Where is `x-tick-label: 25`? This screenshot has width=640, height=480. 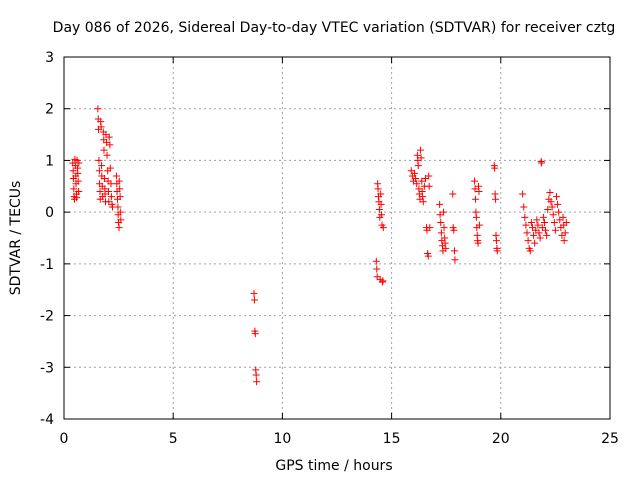 x-tick-label: 25 is located at coordinates (610, 439).